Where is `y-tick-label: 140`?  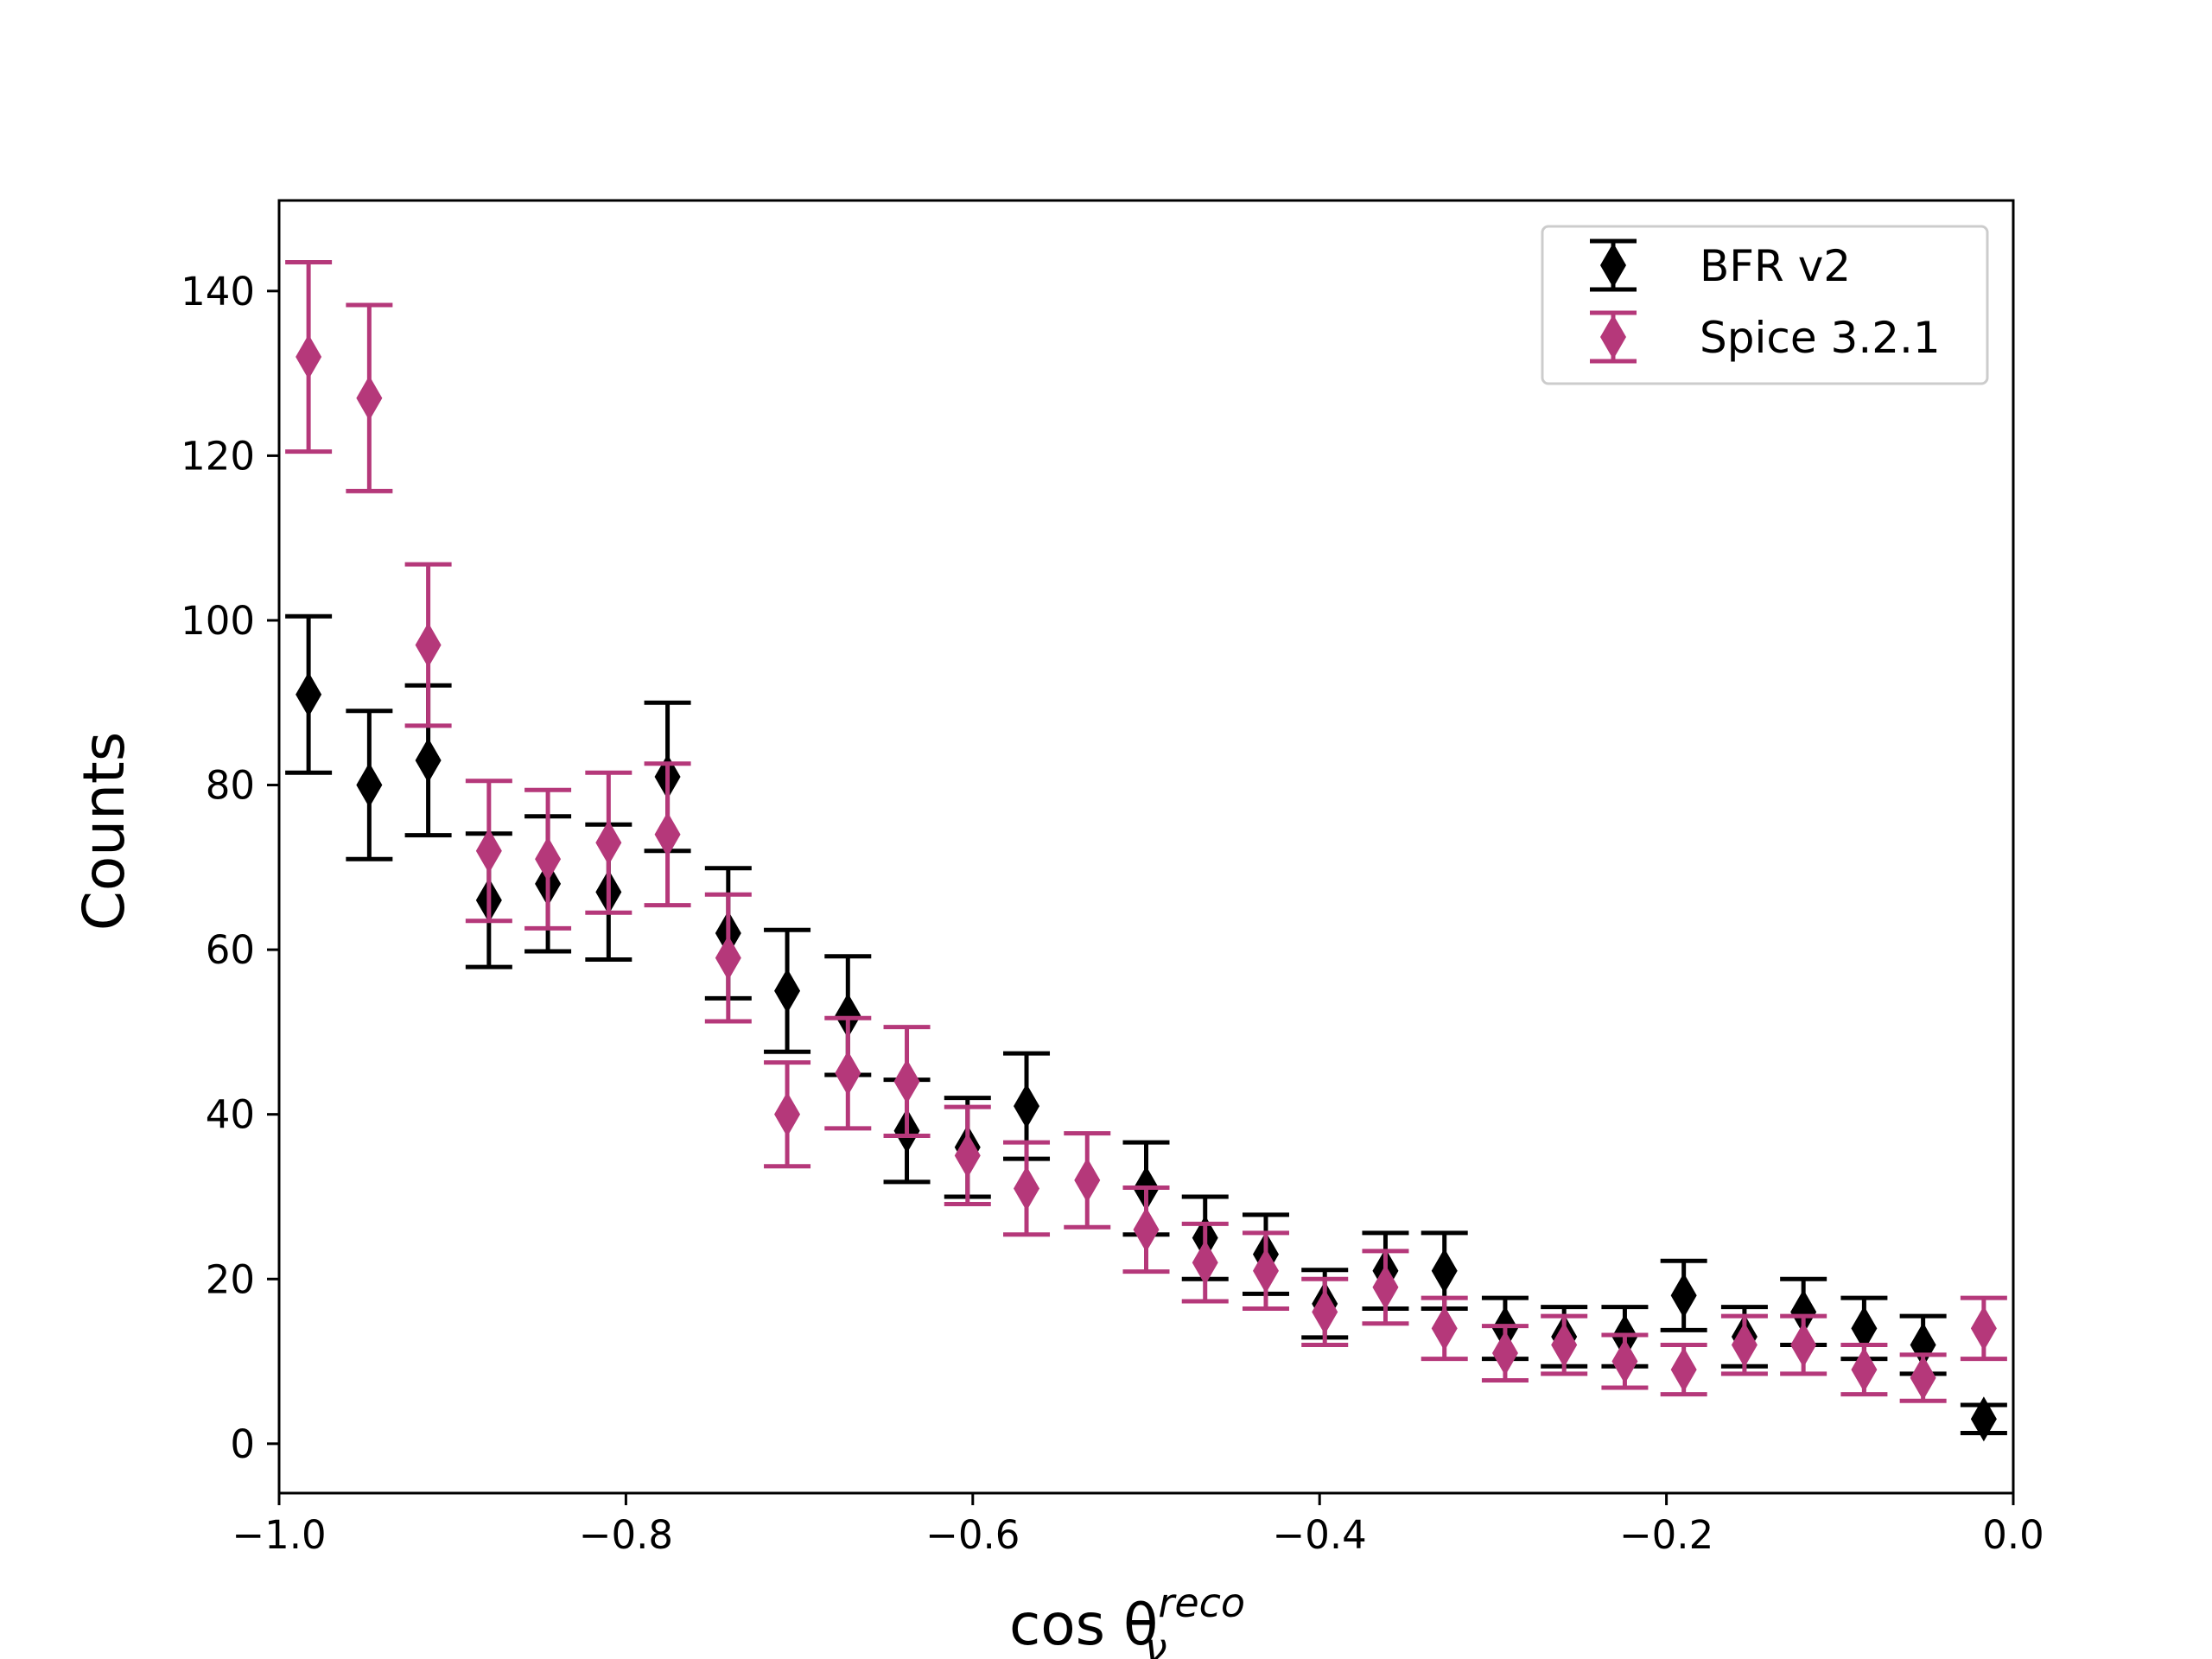
y-tick-label: 140 is located at coordinates (218, 292).